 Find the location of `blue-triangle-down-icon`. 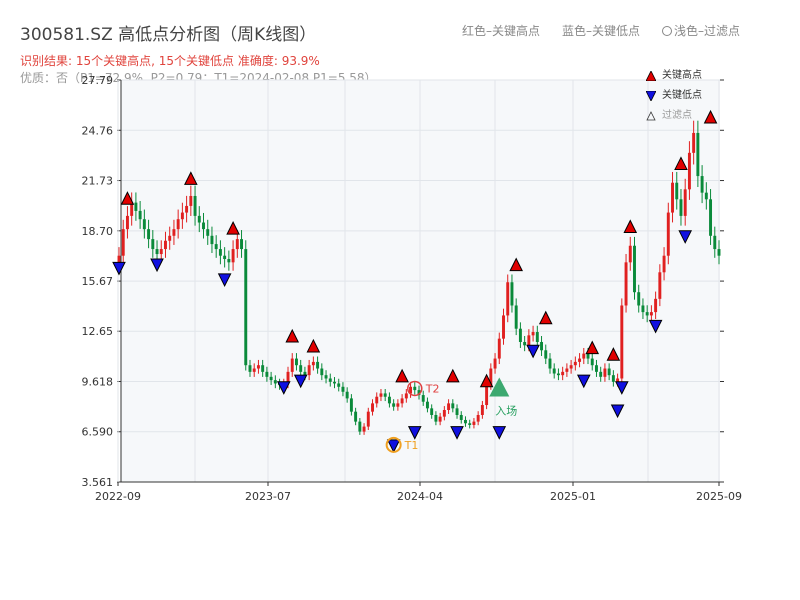

blue-triangle-down-icon is located at coordinates (651, 96).